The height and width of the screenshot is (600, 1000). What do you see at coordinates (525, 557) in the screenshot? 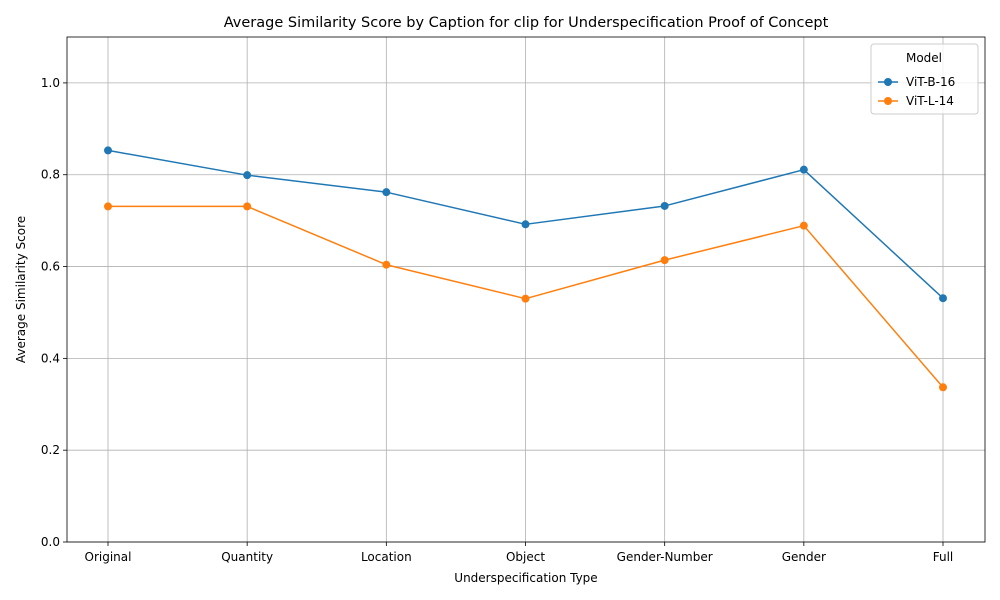
I see `x-tick-label: Object` at bounding box center [525, 557].